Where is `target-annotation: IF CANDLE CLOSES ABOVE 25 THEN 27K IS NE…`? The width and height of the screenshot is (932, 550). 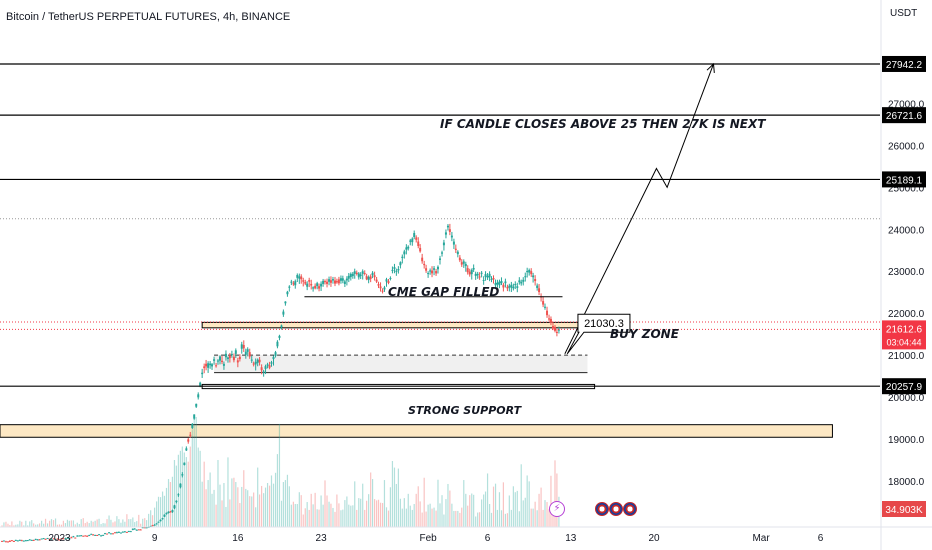 target-annotation: IF CANDLE CLOSES ABOVE 25 THEN 27K IS NE… is located at coordinates (603, 124).